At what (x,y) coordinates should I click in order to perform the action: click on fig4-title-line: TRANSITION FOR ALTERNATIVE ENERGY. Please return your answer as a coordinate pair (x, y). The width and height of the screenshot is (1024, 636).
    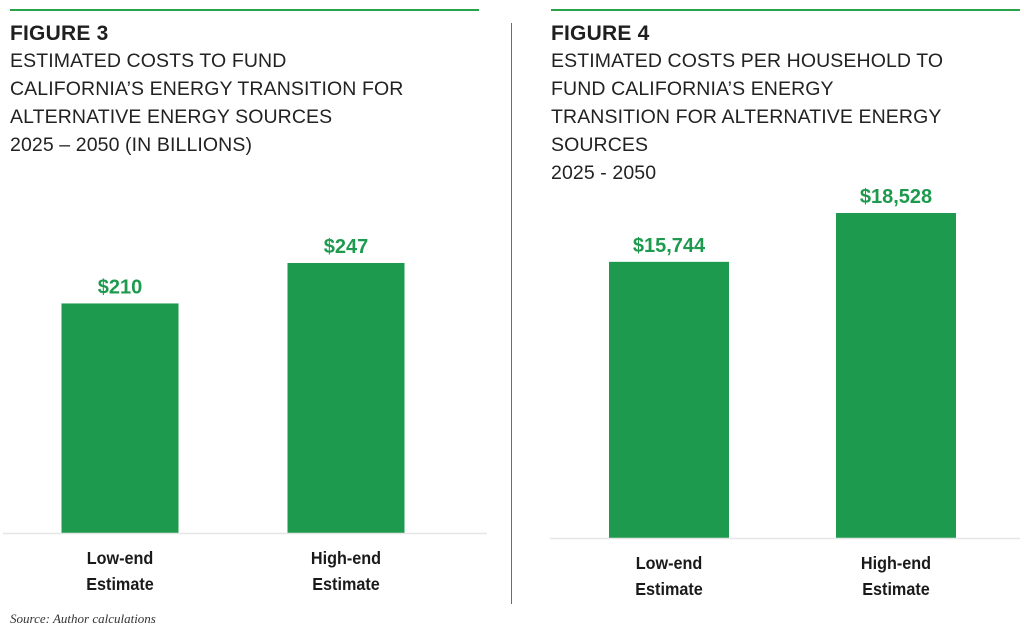
    Looking at the image, I should click on (746, 117).